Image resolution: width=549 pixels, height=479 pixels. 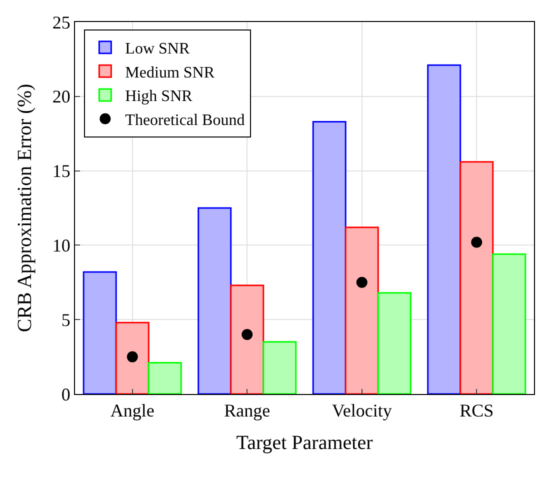 I want to click on legend-label: Theoretical Bound, so click(x=185, y=120).